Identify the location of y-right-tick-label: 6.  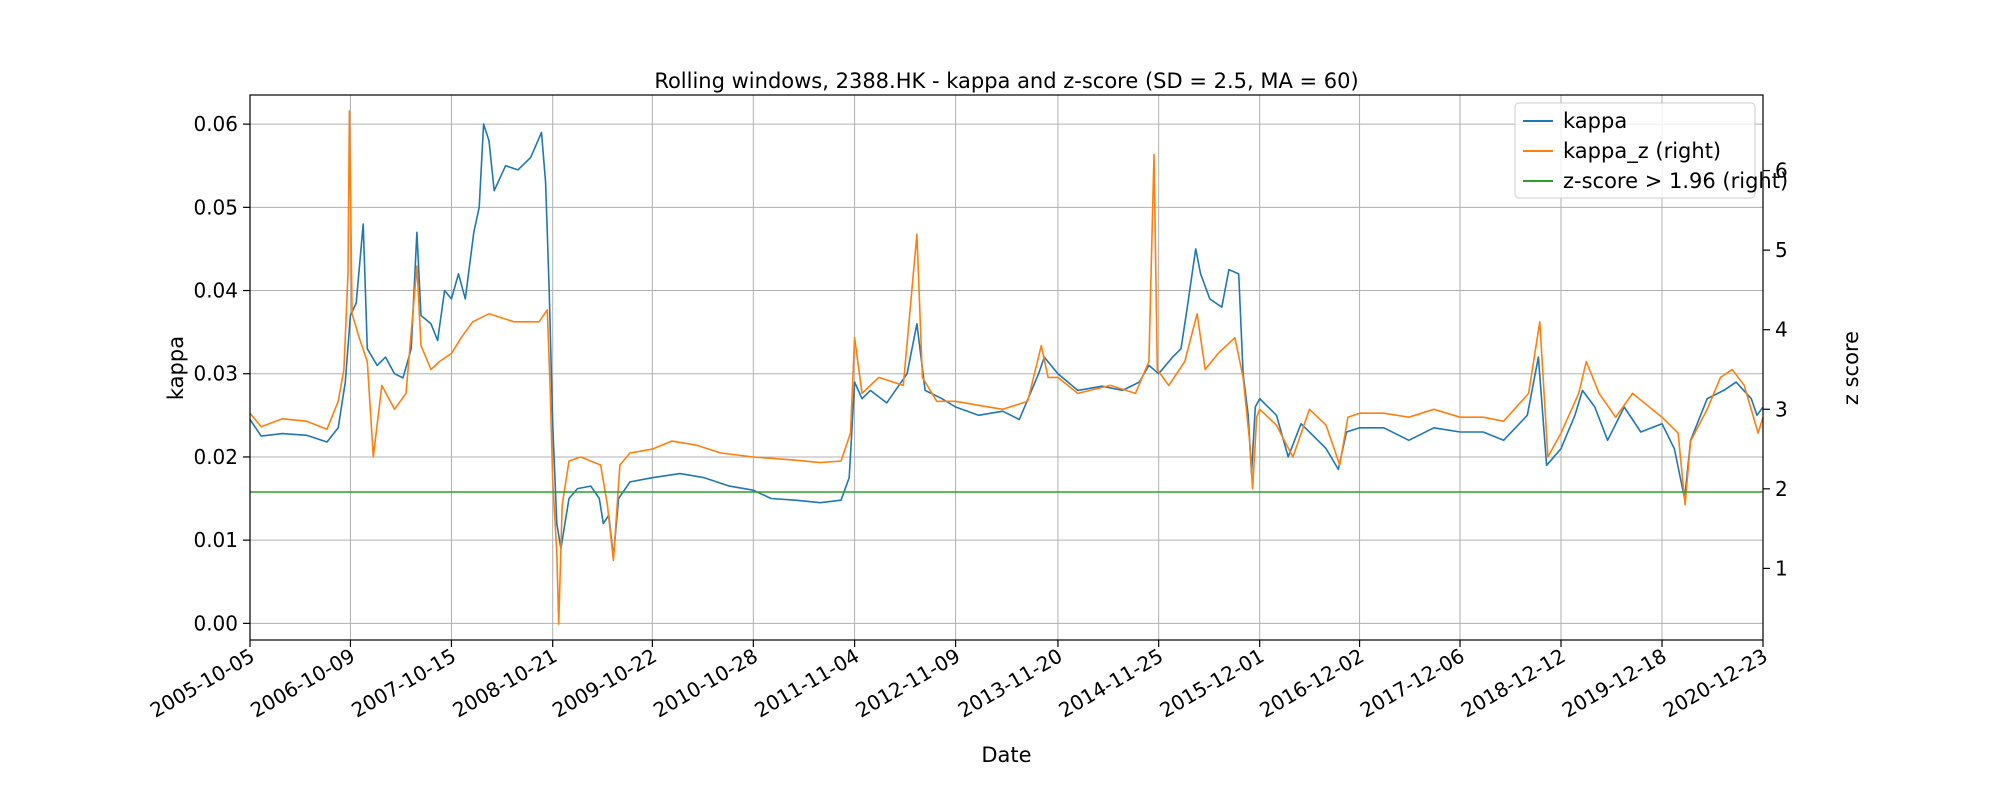
(1781, 171).